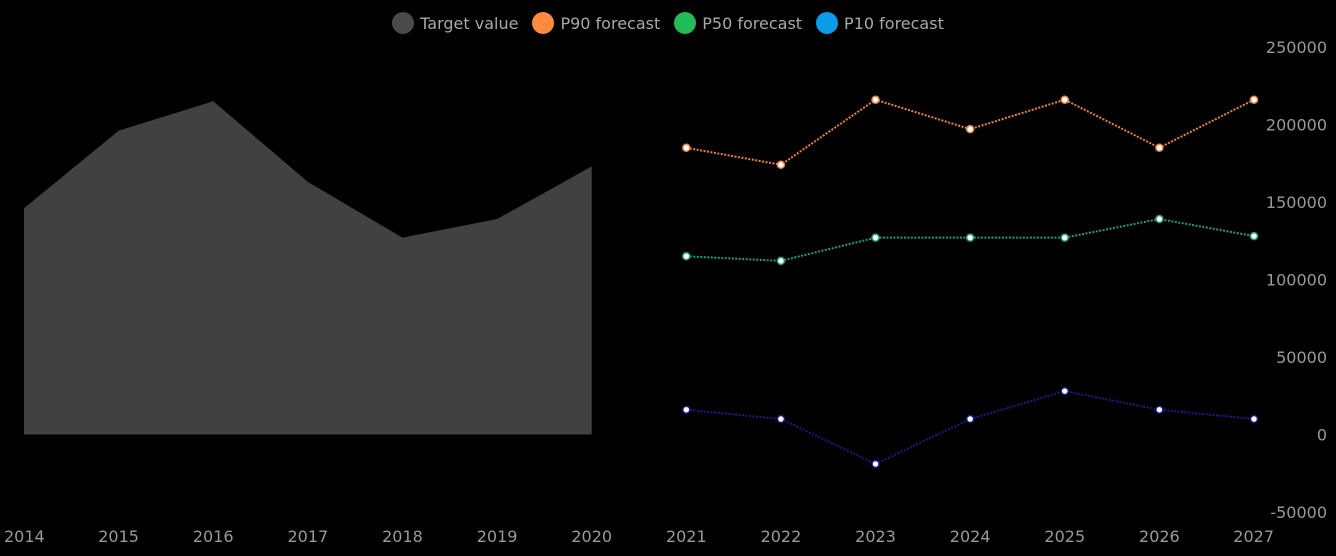  Describe the element at coordinates (1322, 435) in the screenshot. I see `y-tick-label: 0` at that location.